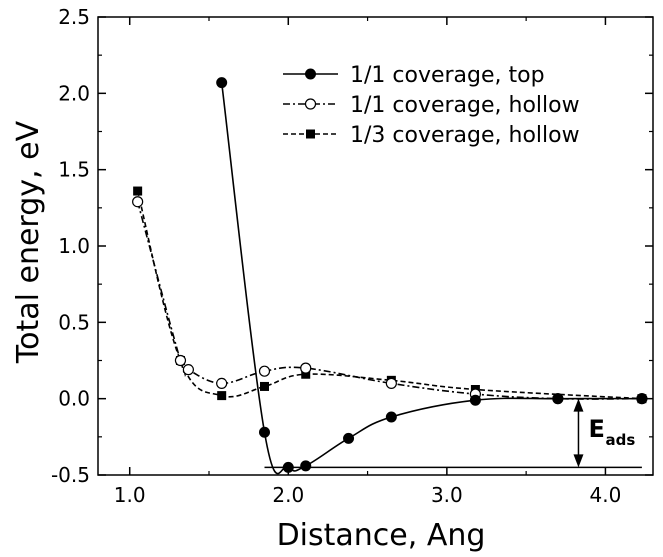 Image resolution: width=663 pixels, height=557 pixels. What do you see at coordinates (74, 399) in the screenshot?
I see `y-tick-label: 0.0` at bounding box center [74, 399].